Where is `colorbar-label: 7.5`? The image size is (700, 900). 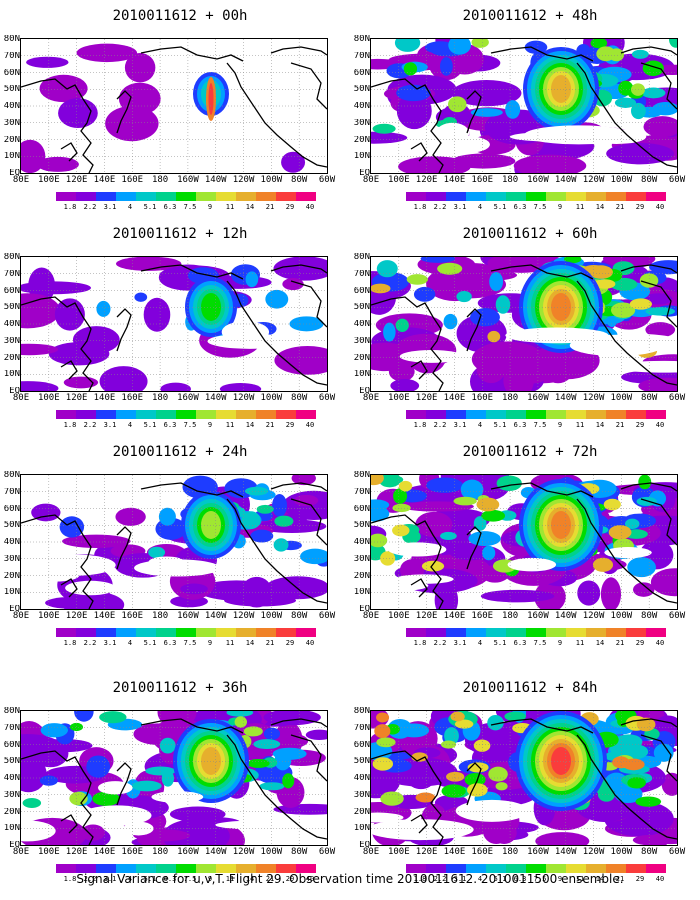 colorbar-label: 7.5 is located at coordinates (540, 643).